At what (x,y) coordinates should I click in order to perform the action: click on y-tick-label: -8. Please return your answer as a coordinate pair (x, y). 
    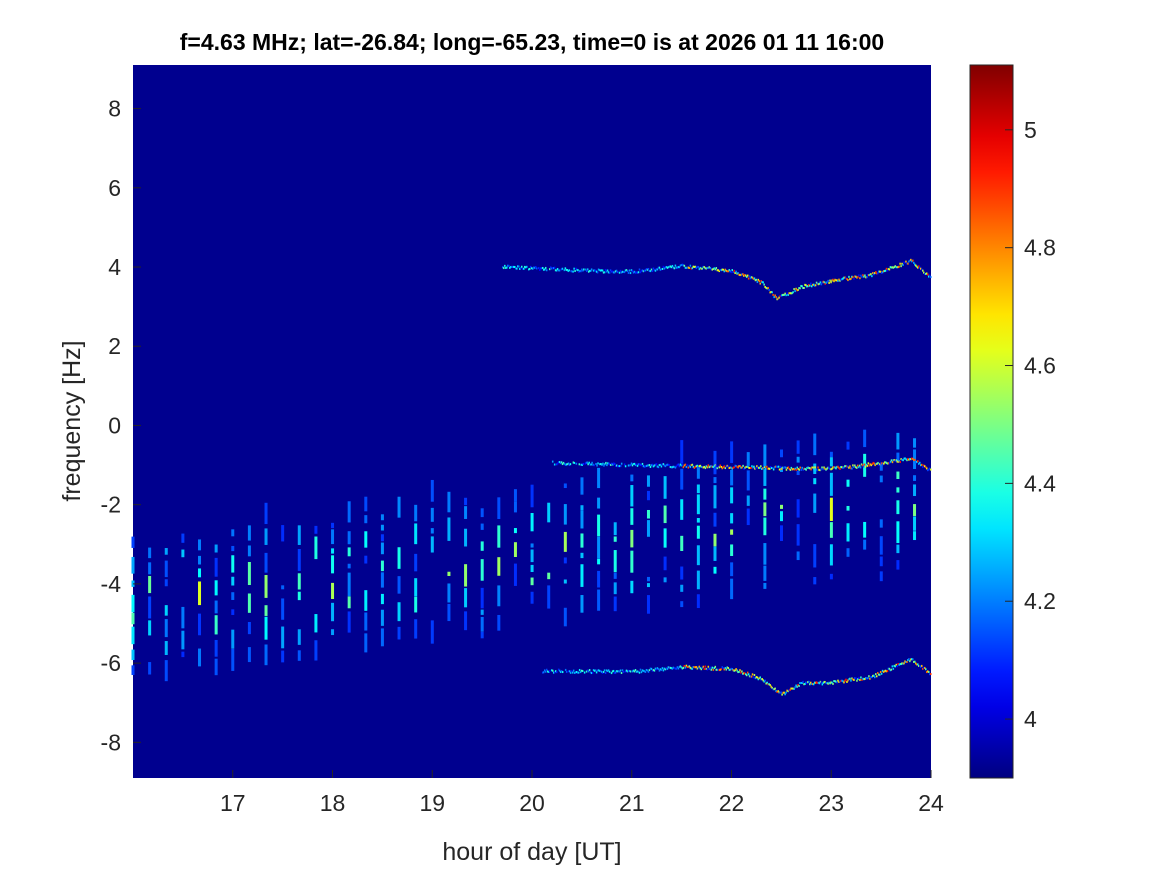
    Looking at the image, I should click on (111, 742).